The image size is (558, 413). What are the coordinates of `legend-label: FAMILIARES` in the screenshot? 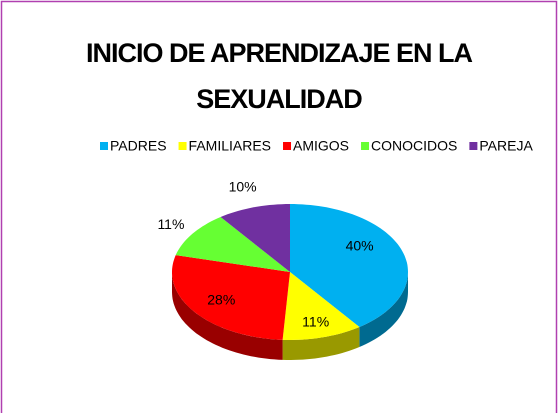 It's located at (230, 146).